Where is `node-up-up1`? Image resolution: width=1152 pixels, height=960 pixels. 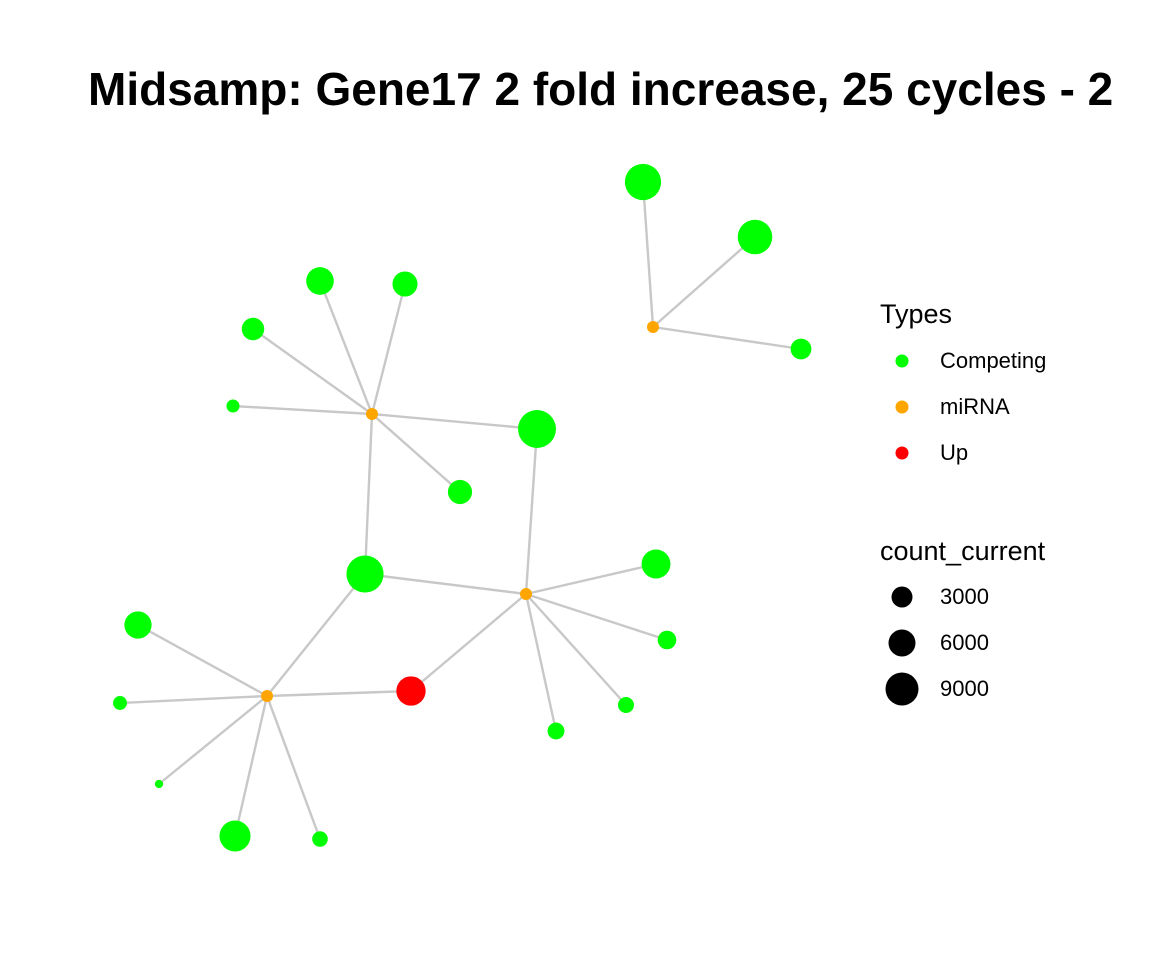
node-up-up1 is located at coordinates (411, 691).